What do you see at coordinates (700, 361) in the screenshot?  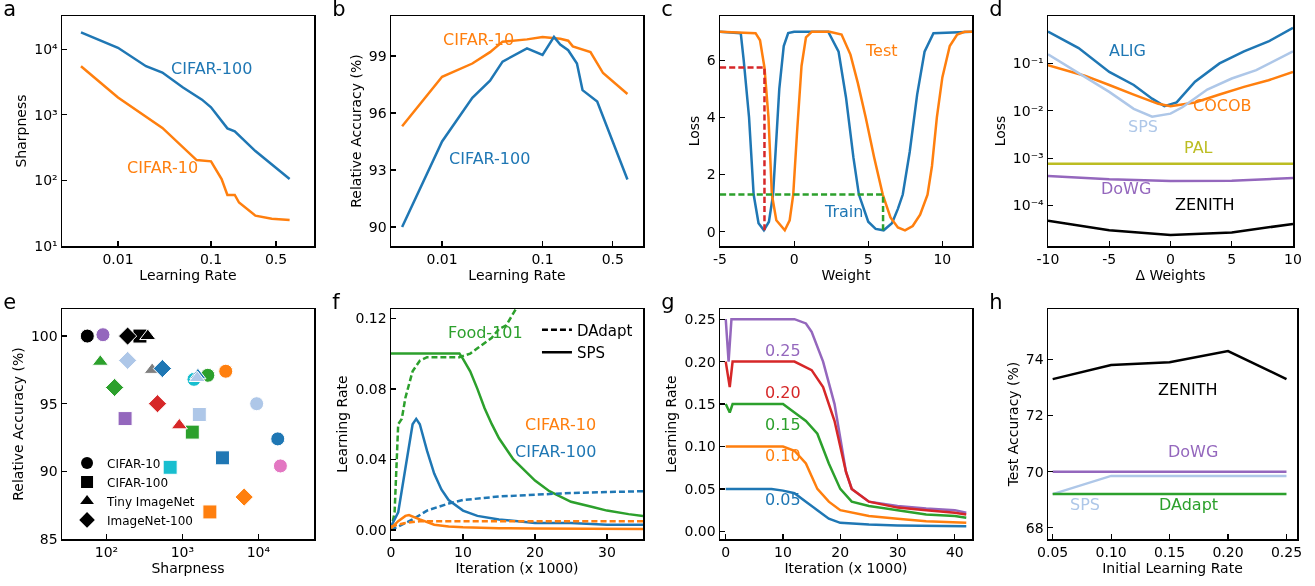 I see `y-tick-label: 0.20` at bounding box center [700, 361].